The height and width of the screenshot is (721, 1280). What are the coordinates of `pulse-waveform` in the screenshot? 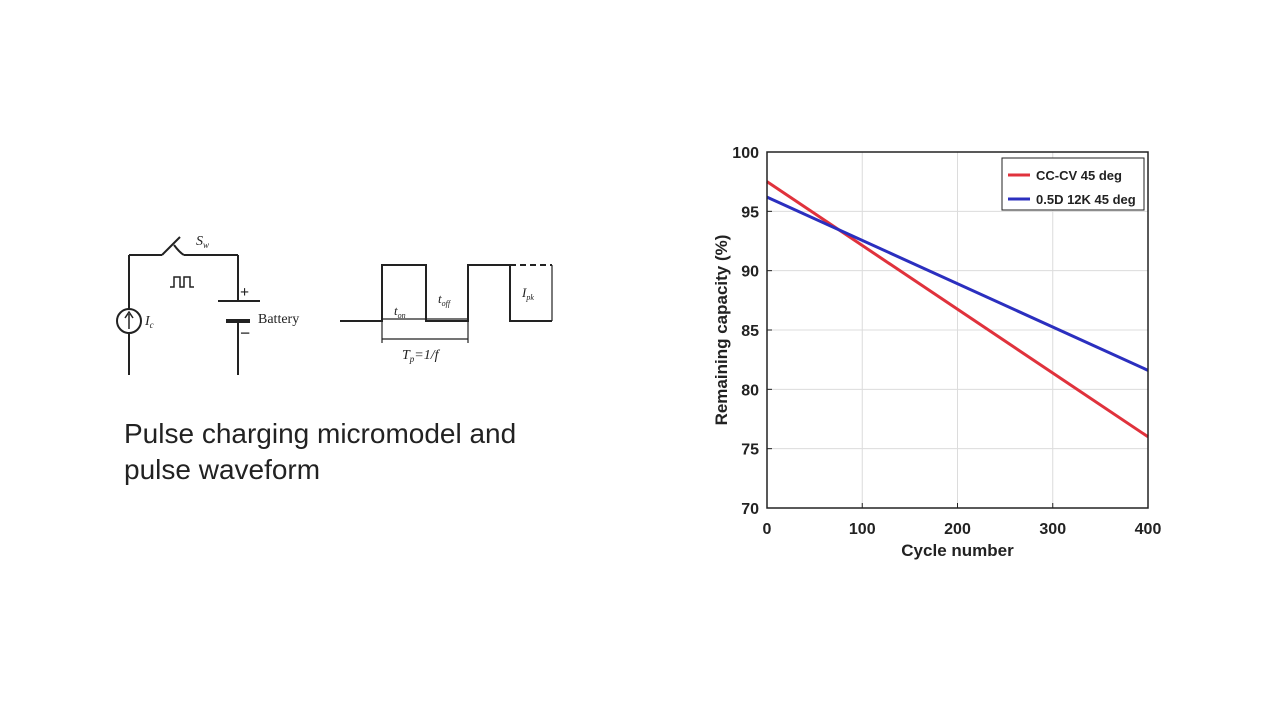 It's located at (446, 303).